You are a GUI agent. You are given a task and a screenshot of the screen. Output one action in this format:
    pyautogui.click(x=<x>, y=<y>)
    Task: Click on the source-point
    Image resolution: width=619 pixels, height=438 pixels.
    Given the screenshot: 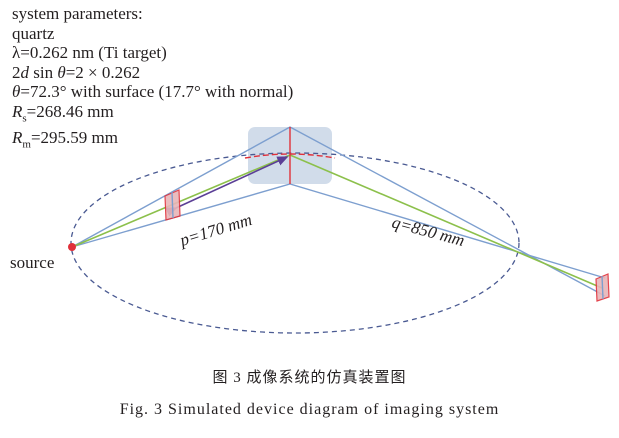 What is the action you would take?
    pyautogui.click(x=72, y=247)
    